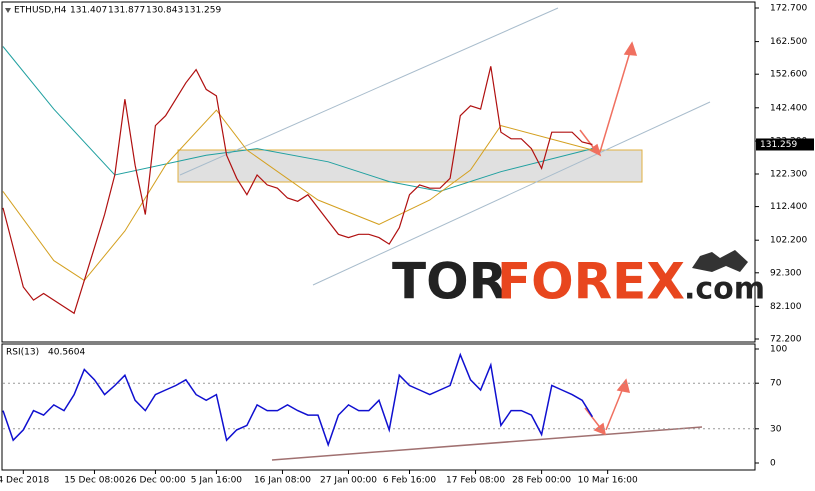  I want to click on y-tick-label: 70, so click(776, 384).